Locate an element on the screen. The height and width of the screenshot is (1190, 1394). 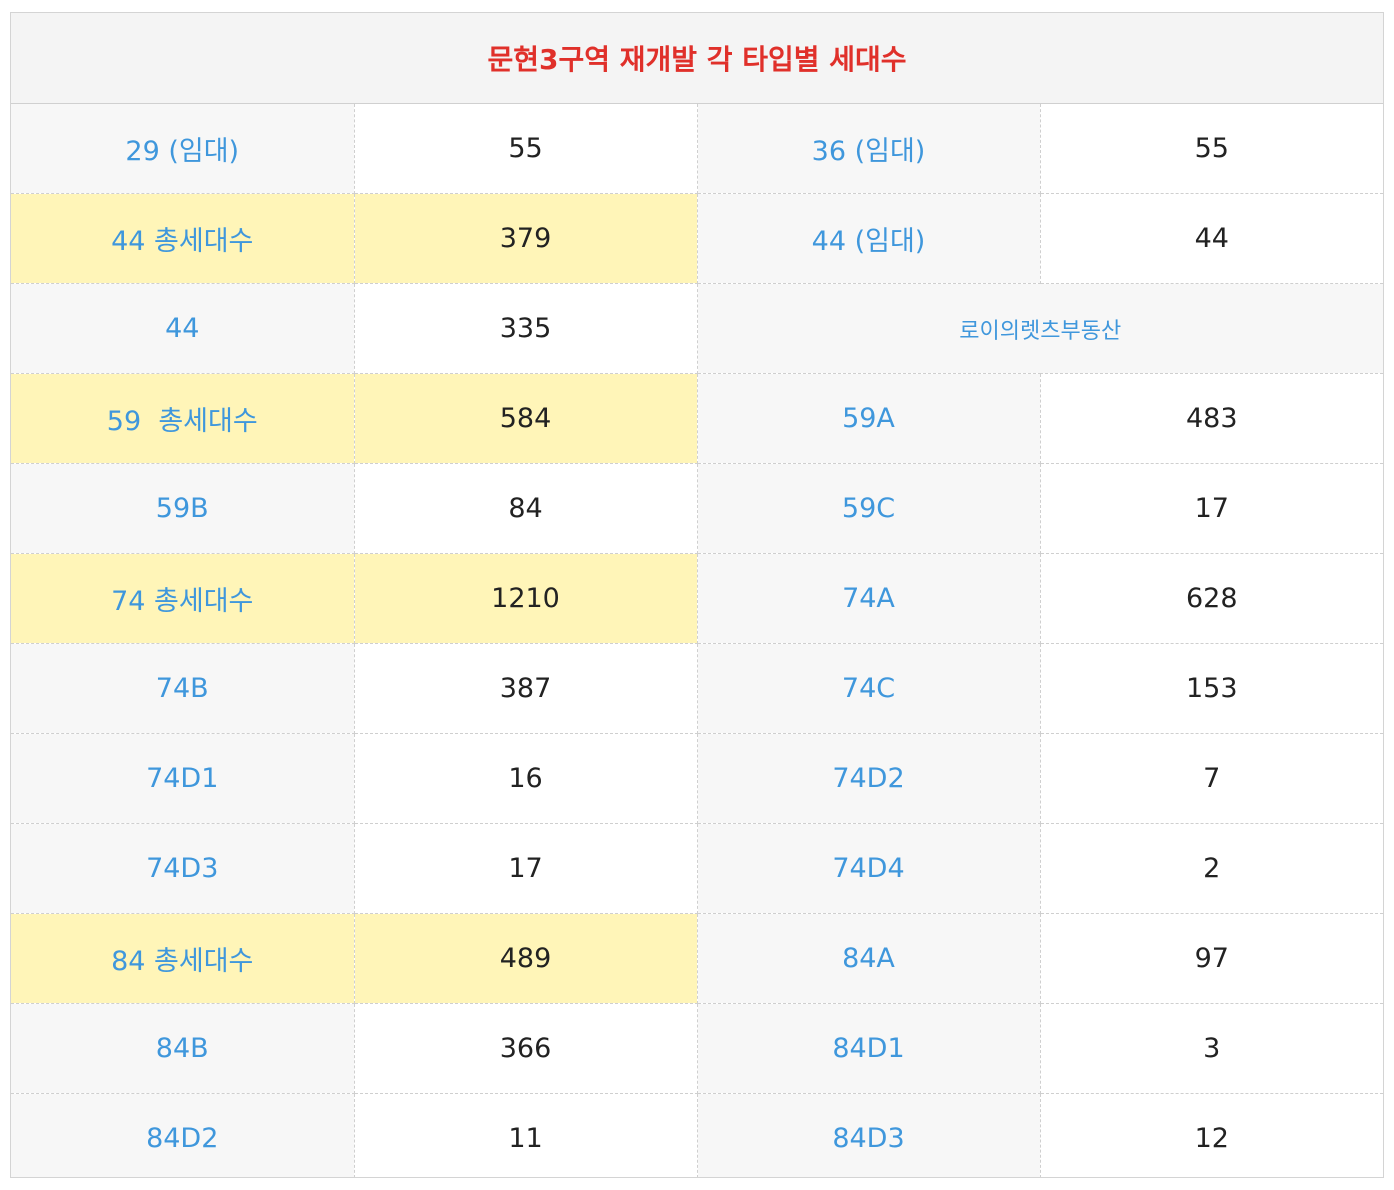
unit-count: 628 is located at coordinates (1211, 598).